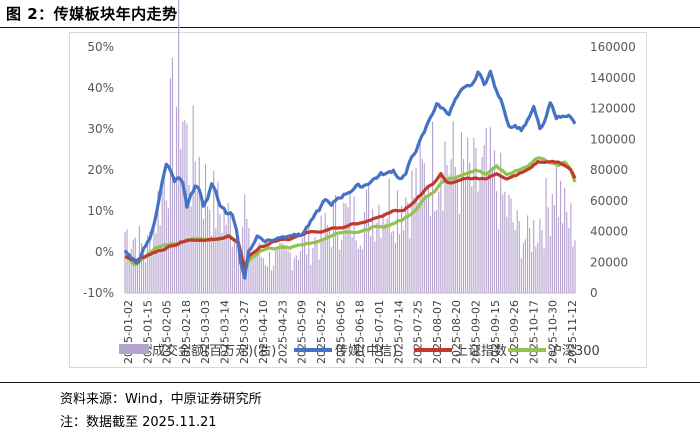 This screenshot has width=700, height=433. Describe the element at coordinates (100, 88) in the screenshot. I see `left-tick-label: 40%` at that location.